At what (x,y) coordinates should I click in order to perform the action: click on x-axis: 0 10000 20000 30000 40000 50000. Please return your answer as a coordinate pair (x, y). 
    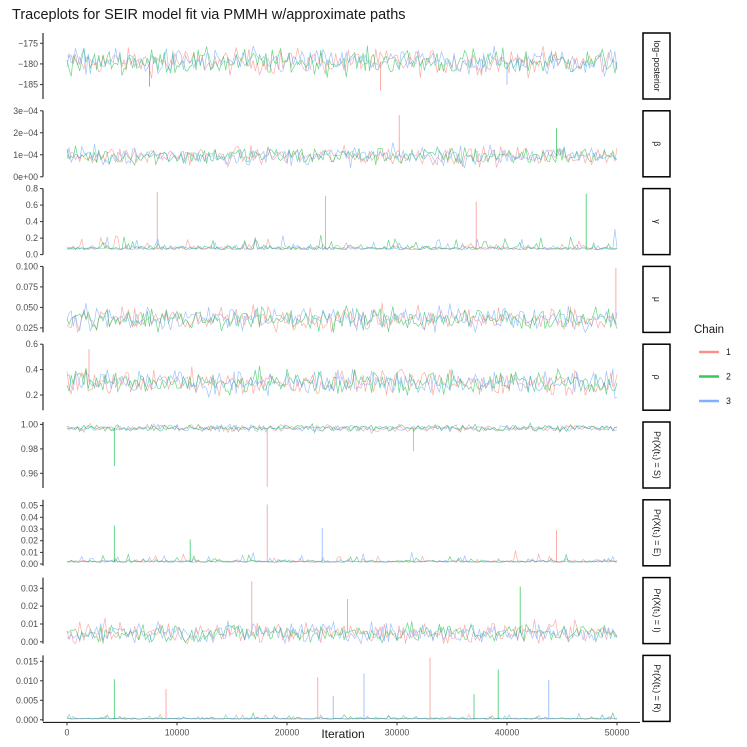
    Looking at the image, I should click on (341, 729).